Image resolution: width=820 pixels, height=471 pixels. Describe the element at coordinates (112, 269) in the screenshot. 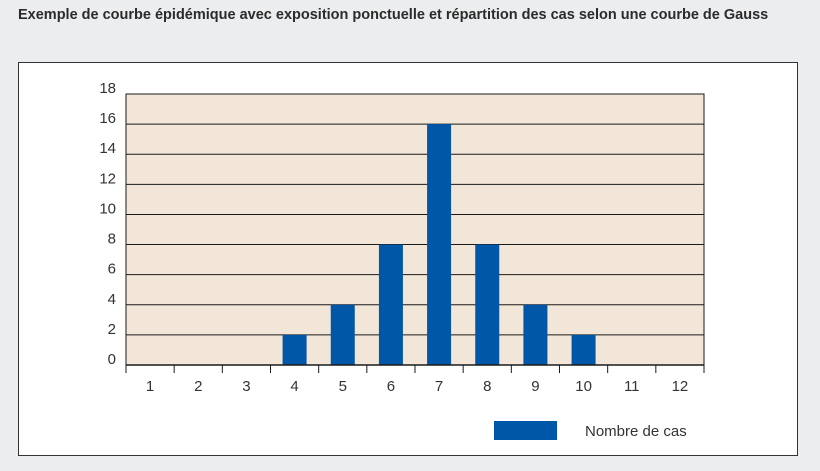

I see `y-tick-label-6: 6` at that location.